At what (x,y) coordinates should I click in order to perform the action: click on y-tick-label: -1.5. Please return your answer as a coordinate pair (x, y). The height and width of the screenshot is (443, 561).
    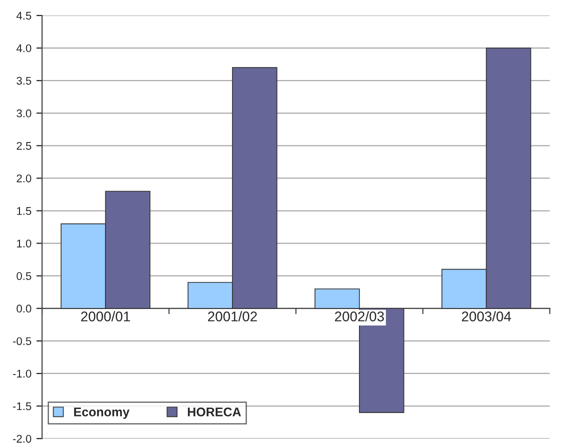
    Looking at the image, I should click on (22, 406).